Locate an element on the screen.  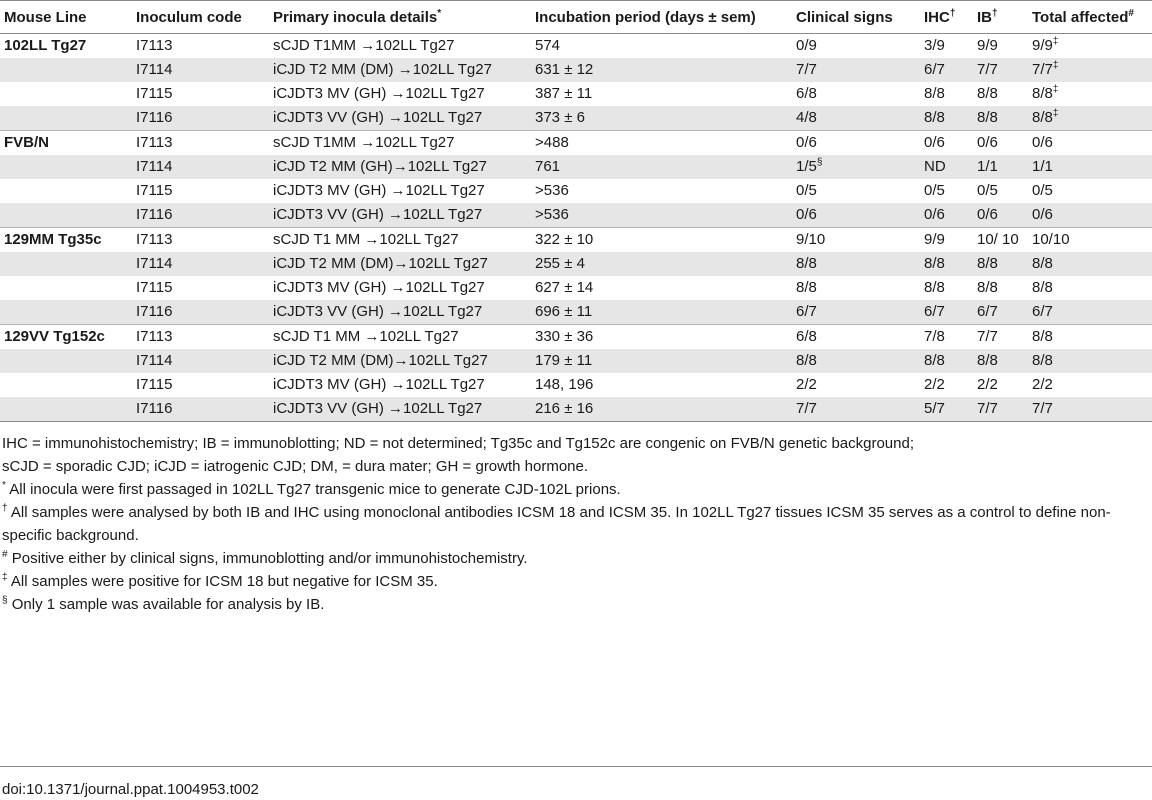
cell-primary-inocula: sCJD T1MM →102LL Tg27 is located at coordinates (400, 142).